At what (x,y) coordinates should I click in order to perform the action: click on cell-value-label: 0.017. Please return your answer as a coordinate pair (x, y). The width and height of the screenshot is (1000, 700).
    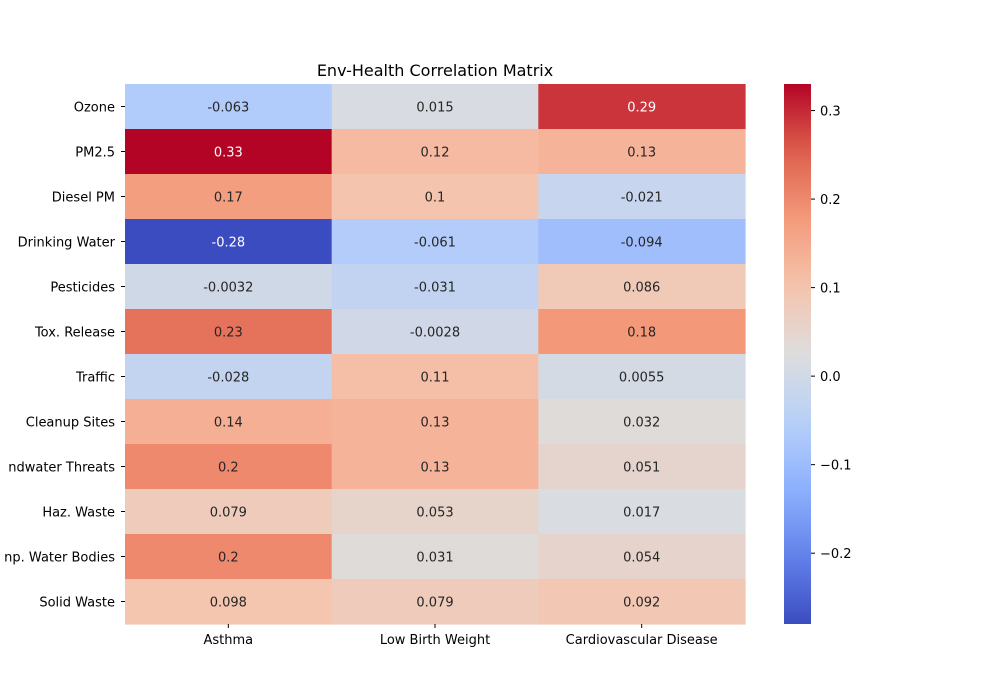
    Looking at the image, I should click on (641, 513).